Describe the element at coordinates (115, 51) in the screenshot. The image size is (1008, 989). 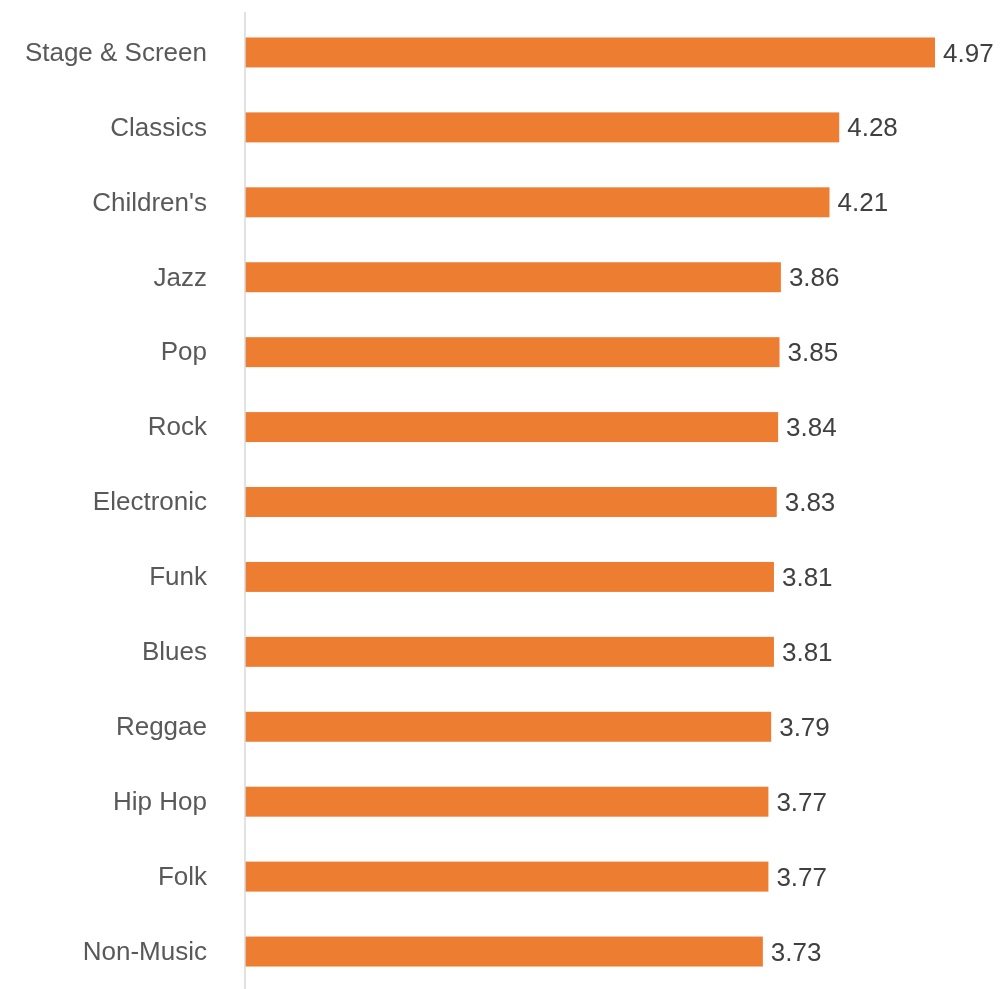
I see `y-tick-label: Stage & Screen` at that location.